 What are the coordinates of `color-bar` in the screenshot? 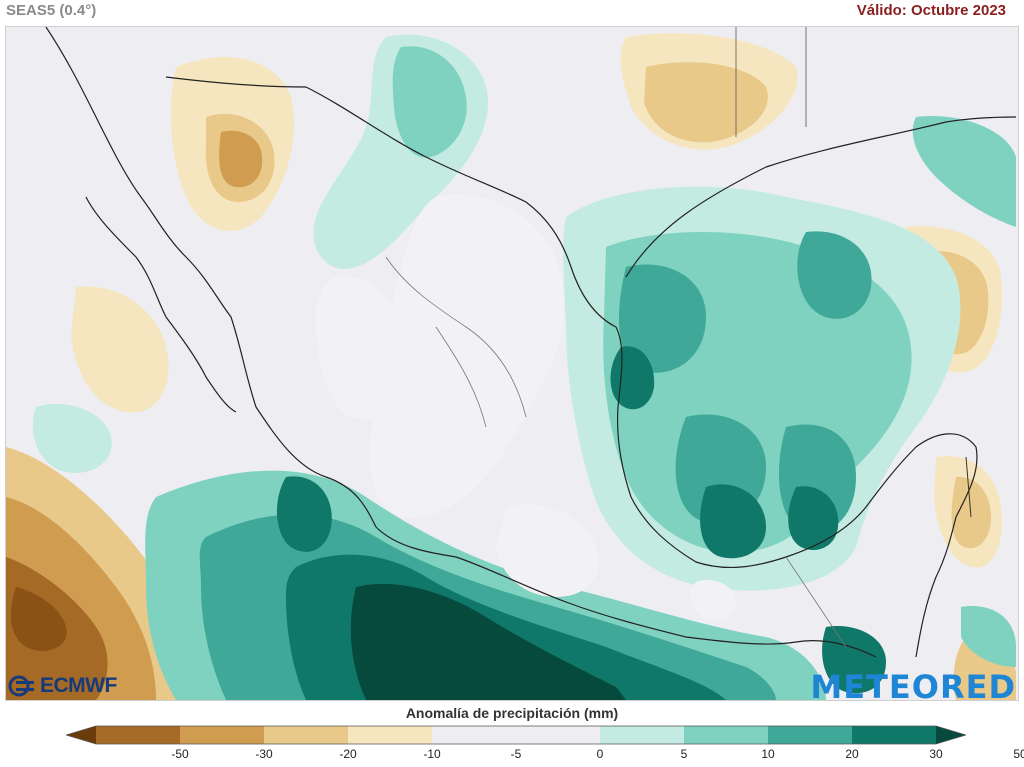 It's located at (516, 735).